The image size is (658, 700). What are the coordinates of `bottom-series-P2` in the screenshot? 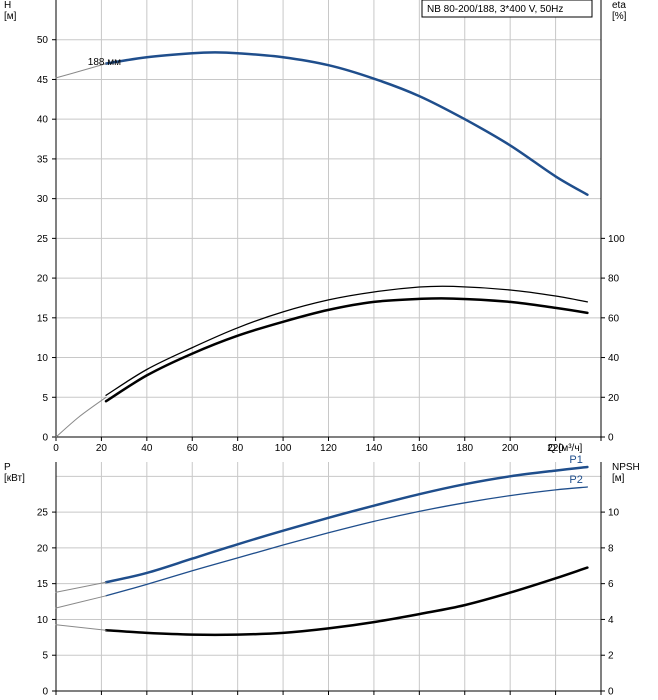 It's located at (347, 541).